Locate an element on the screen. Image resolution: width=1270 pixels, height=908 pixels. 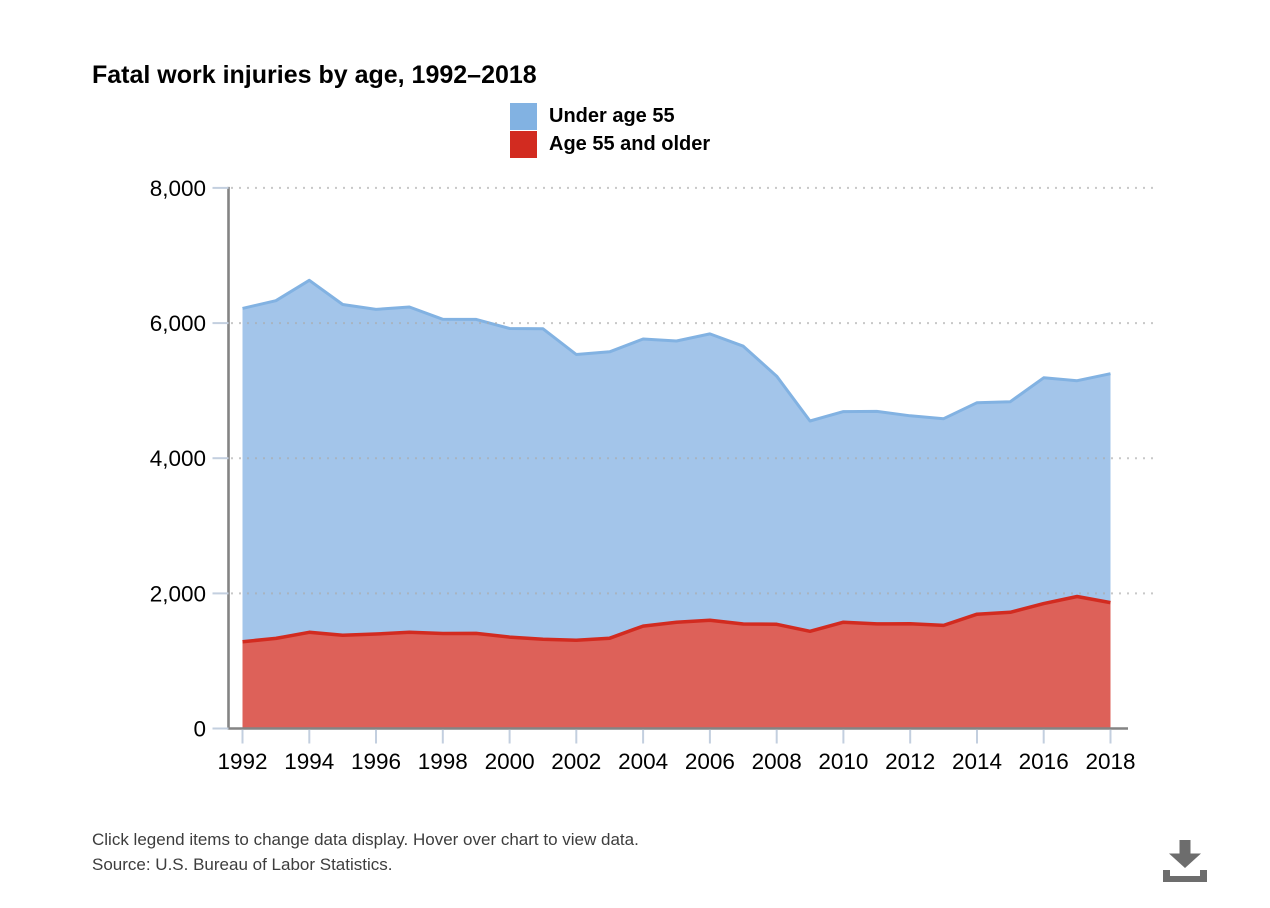
x-tick-label: 2012 is located at coordinates (910, 761).